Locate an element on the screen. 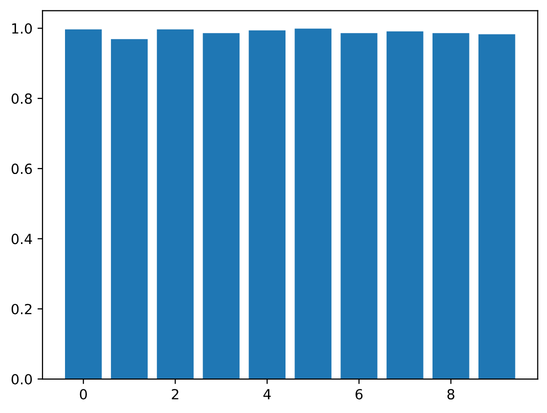  x-tick-label: 6 is located at coordinates (359, 394).